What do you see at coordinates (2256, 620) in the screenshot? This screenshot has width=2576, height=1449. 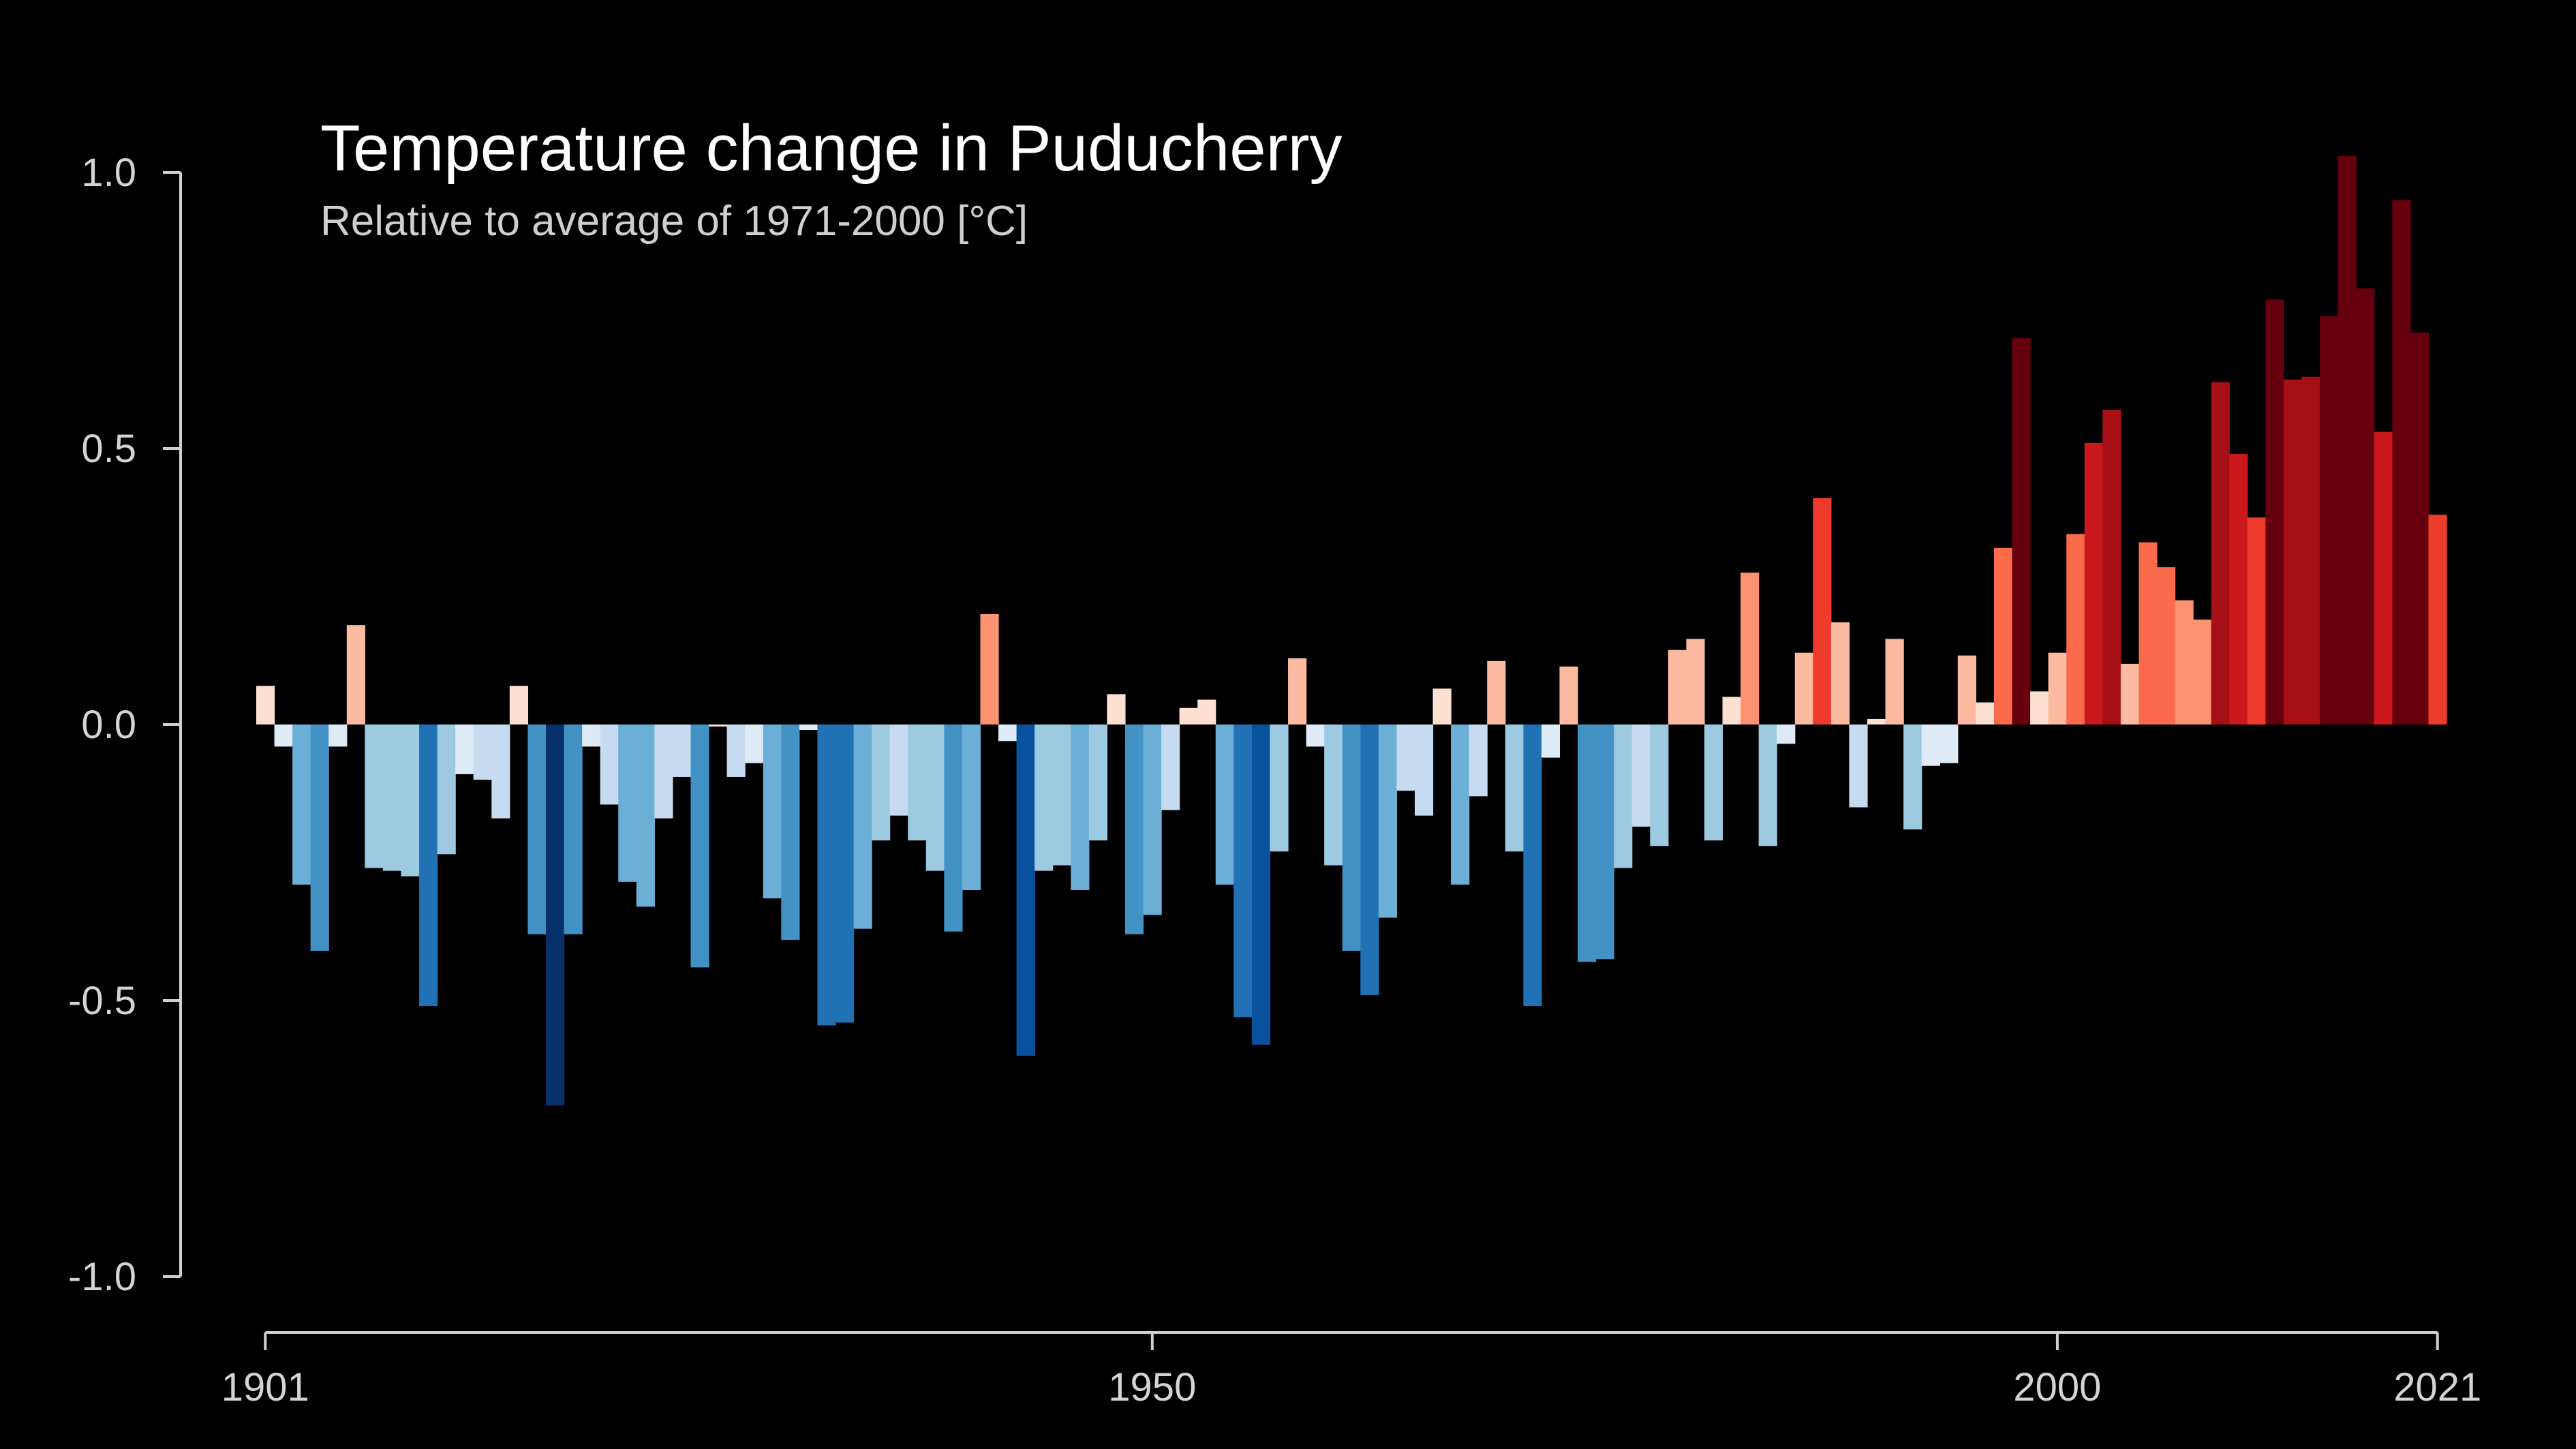 I see `bar-2011` at bounding box center [2256, 620].